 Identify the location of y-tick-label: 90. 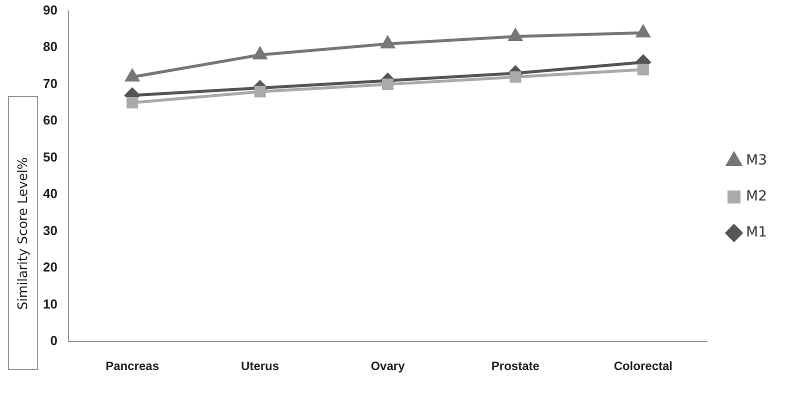
(50, 10).